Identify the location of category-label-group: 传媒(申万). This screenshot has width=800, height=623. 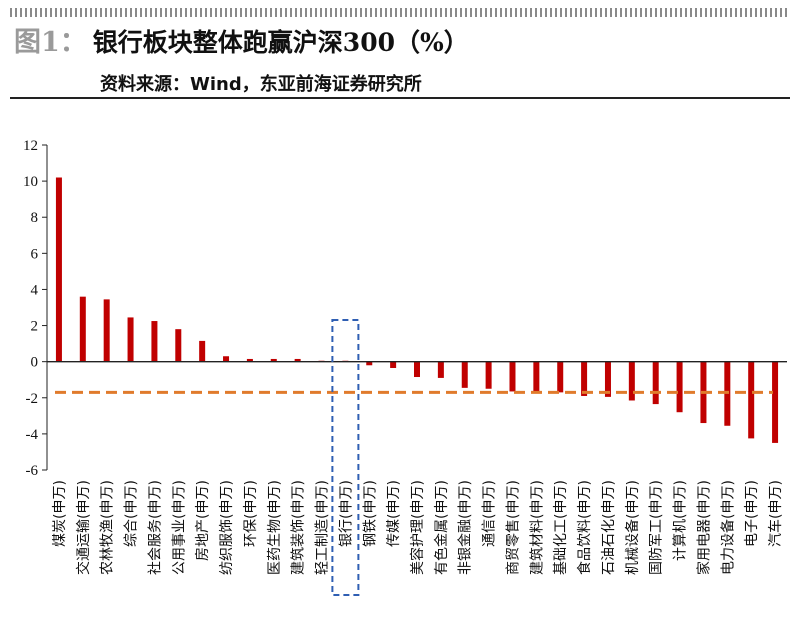
(394, 513).